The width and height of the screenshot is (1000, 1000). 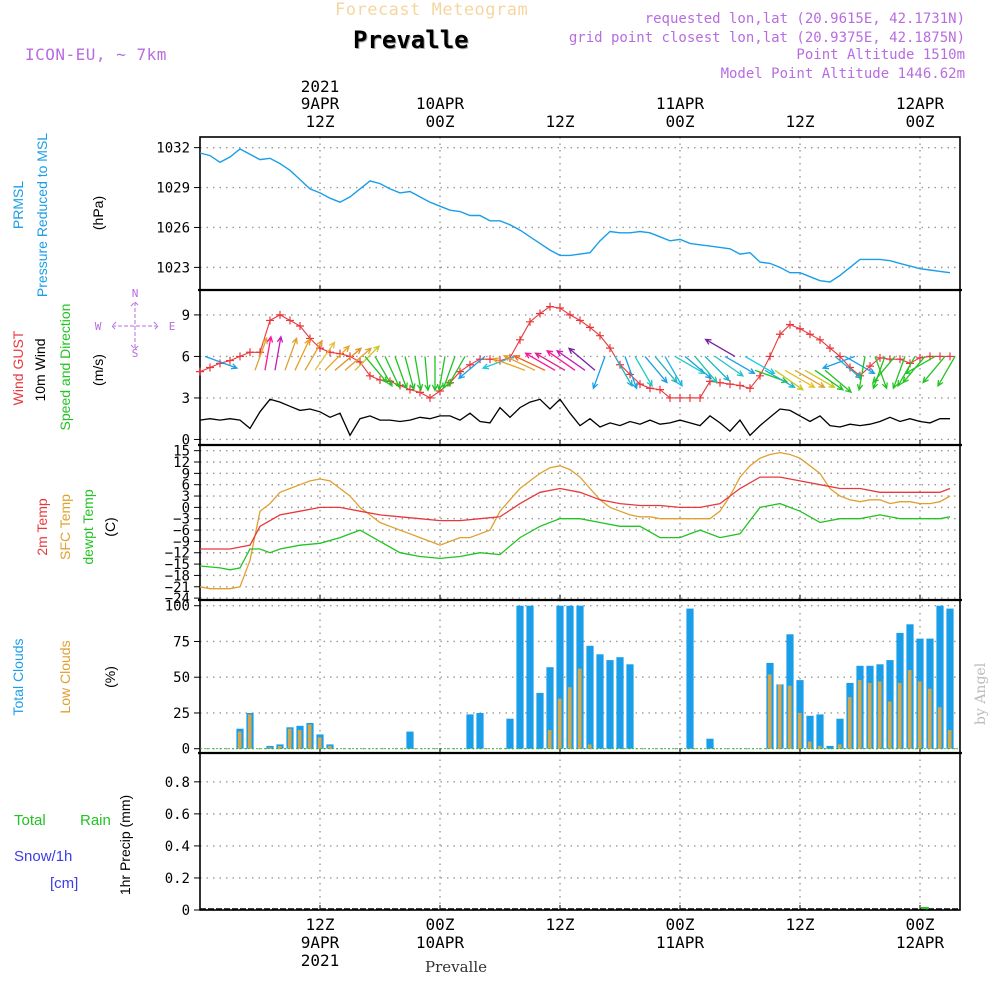 What do you see at coordinates (181, 714) in the screenshot?
I see `y-tick-label: 25` at bounding box center [181, 714].